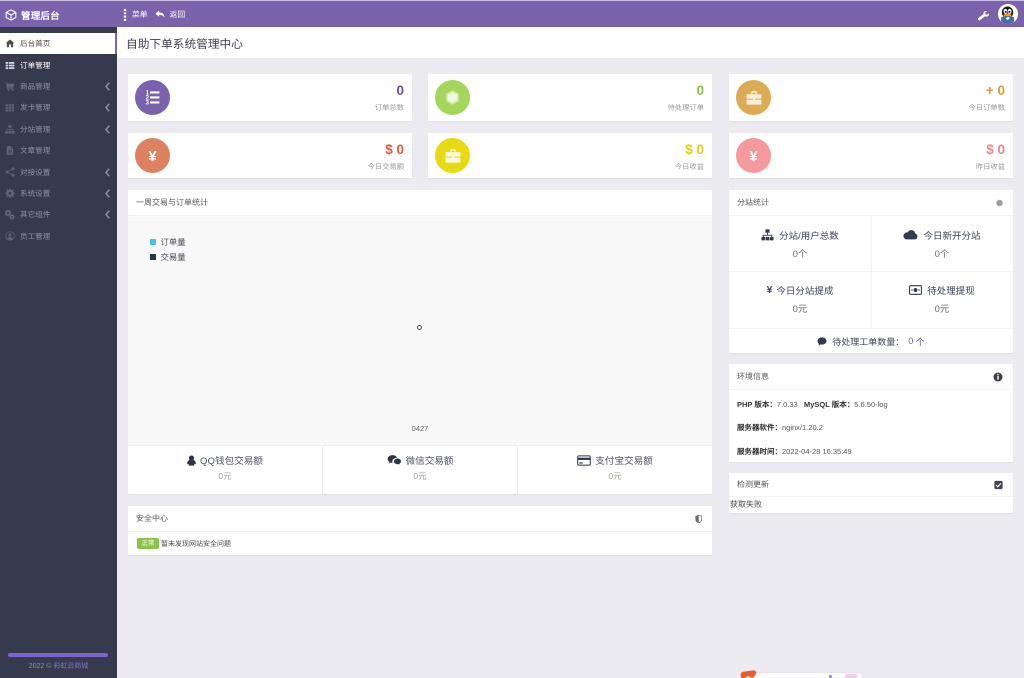  I want to click on svg-text: 1, so click(148, 93).